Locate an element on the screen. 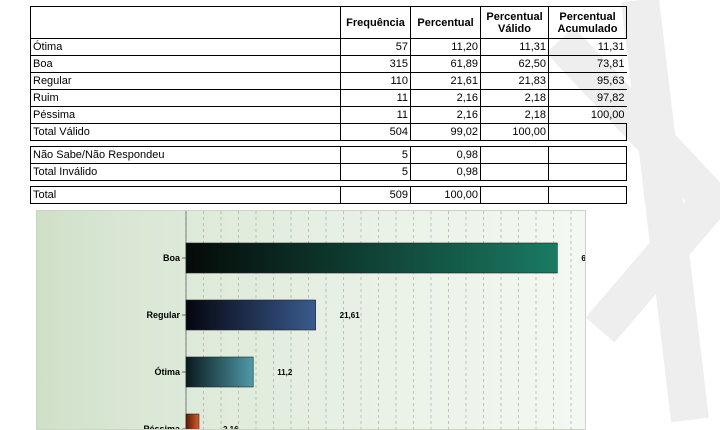  bar-regular is located at coordinates (250, 315).